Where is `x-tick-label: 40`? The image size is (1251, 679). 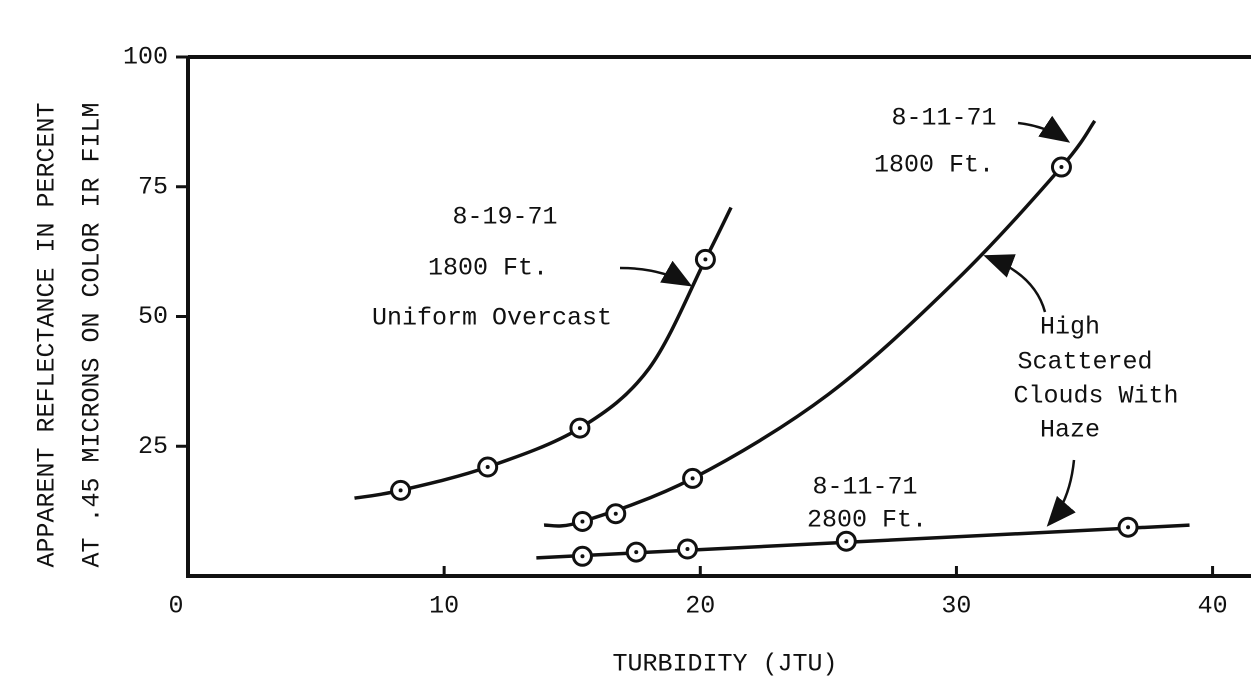
x-tick-label: 40 is located at coordinates (1213, 606).